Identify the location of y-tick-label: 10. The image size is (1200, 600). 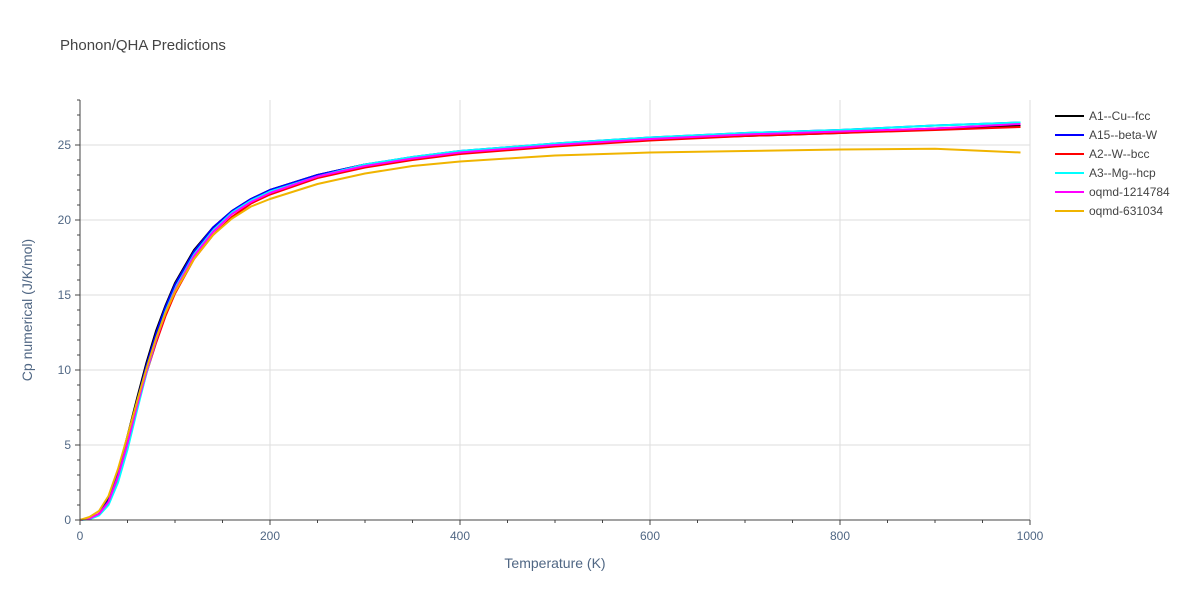
(65, 370).